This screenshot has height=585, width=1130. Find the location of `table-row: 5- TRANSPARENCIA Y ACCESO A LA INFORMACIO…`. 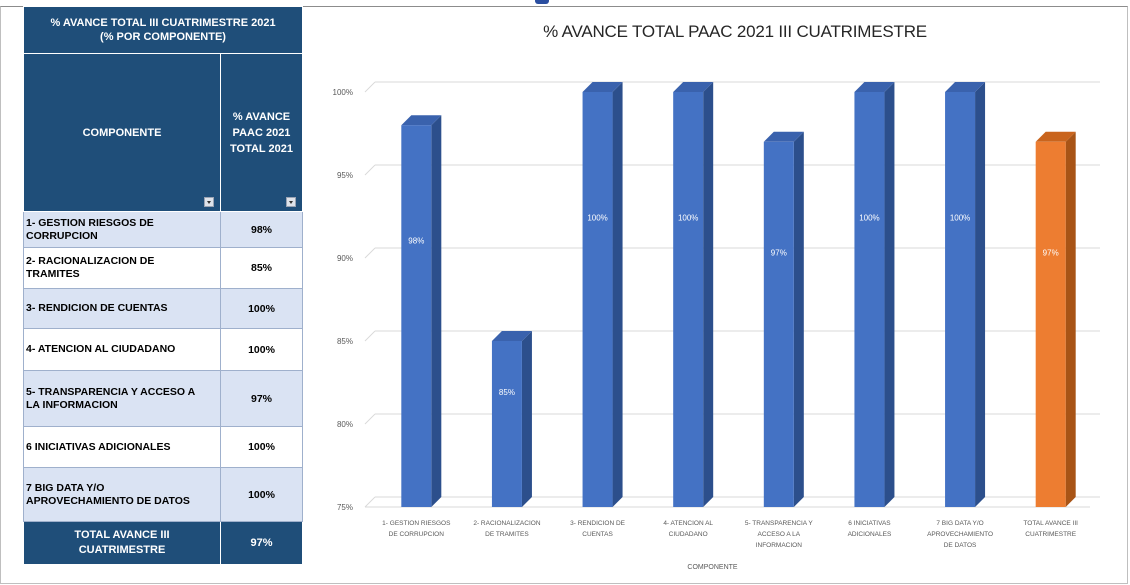

table-row: 5- TRANSPARENCIA Y ACCESO A LA INFORMACIO… is located at coordinates (163, 398).